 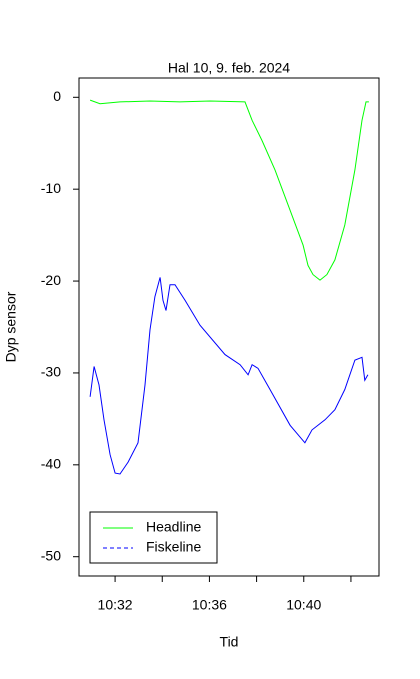 I want to click on legend-box, so click(x=153, y=537).